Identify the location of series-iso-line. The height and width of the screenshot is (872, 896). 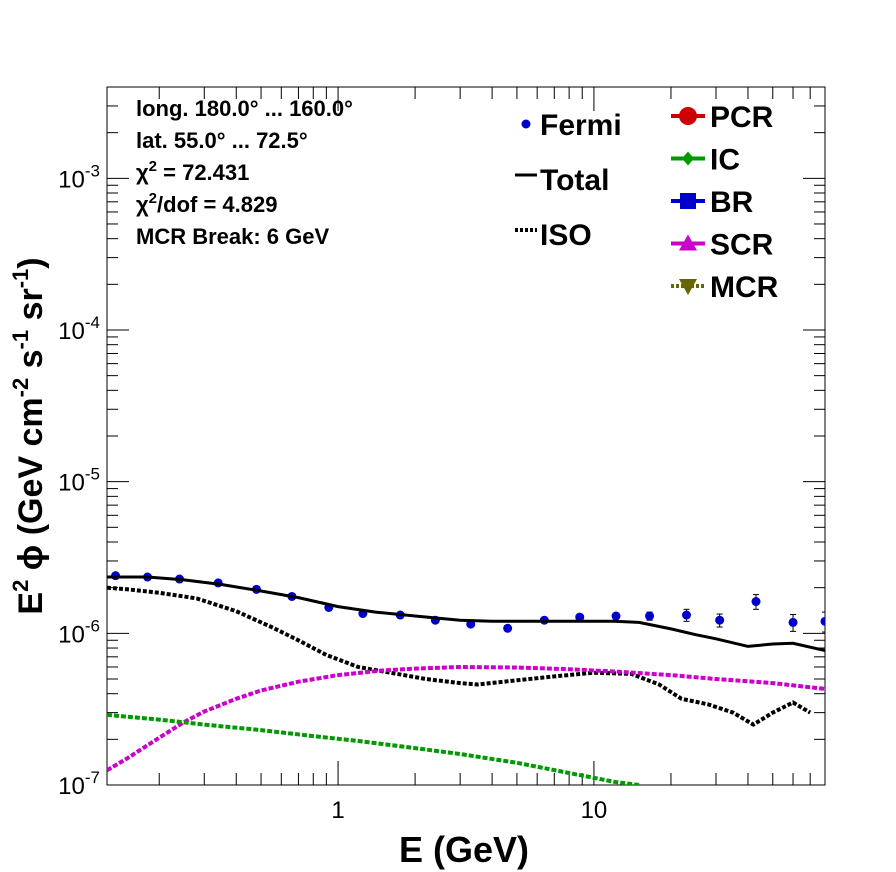
(459, 656).